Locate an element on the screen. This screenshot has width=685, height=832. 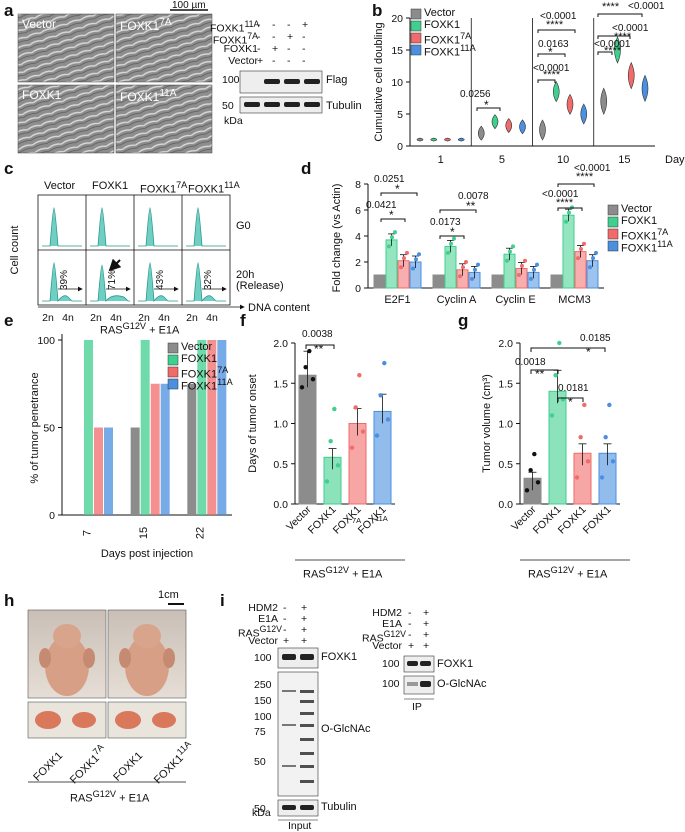
footer-label: RASG12V + E1A is located at coordinates (343, 573).